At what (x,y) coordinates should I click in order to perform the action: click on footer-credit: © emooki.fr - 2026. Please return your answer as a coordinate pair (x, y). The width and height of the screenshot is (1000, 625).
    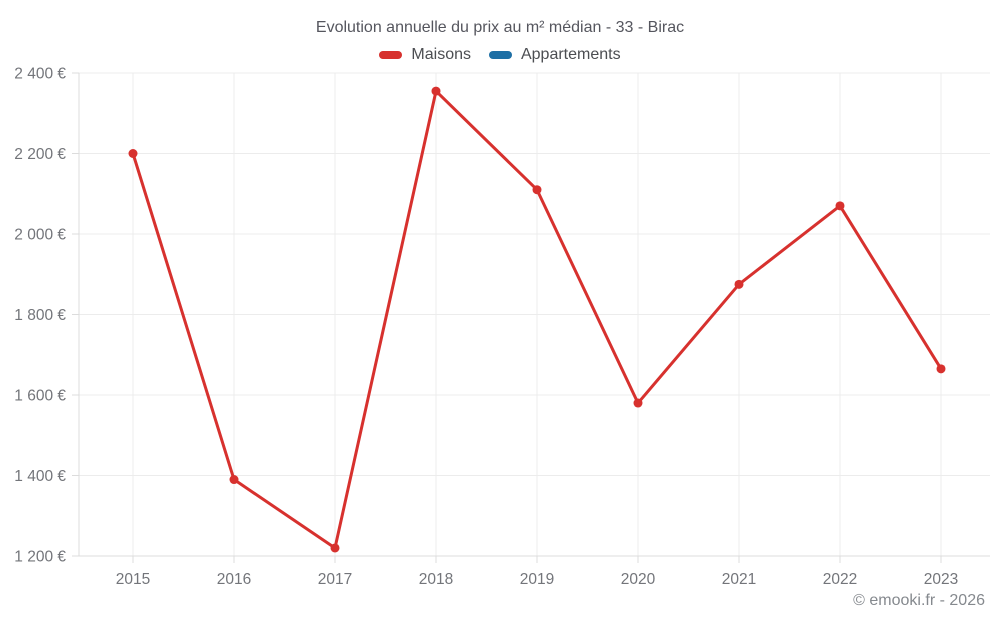
    Looking at the image, I should click on (919, 600).